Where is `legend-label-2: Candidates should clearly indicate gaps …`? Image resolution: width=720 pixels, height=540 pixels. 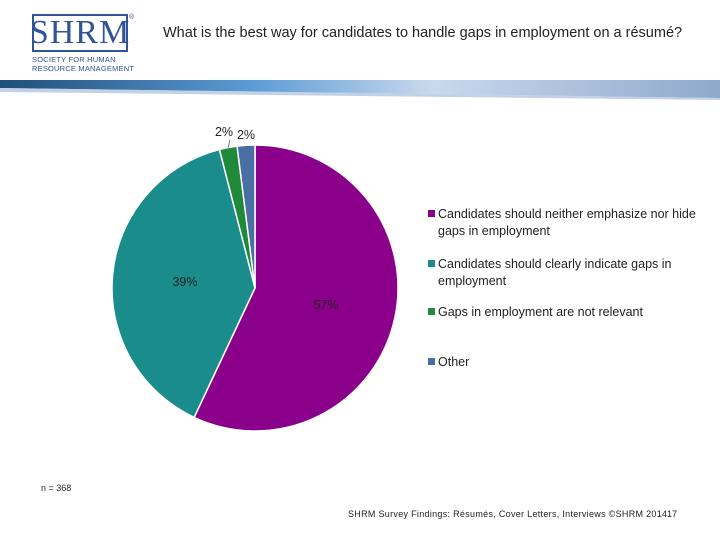 legend-label-2: Candidates should clearly indicate gaps … is located at coordinates (555, 272).